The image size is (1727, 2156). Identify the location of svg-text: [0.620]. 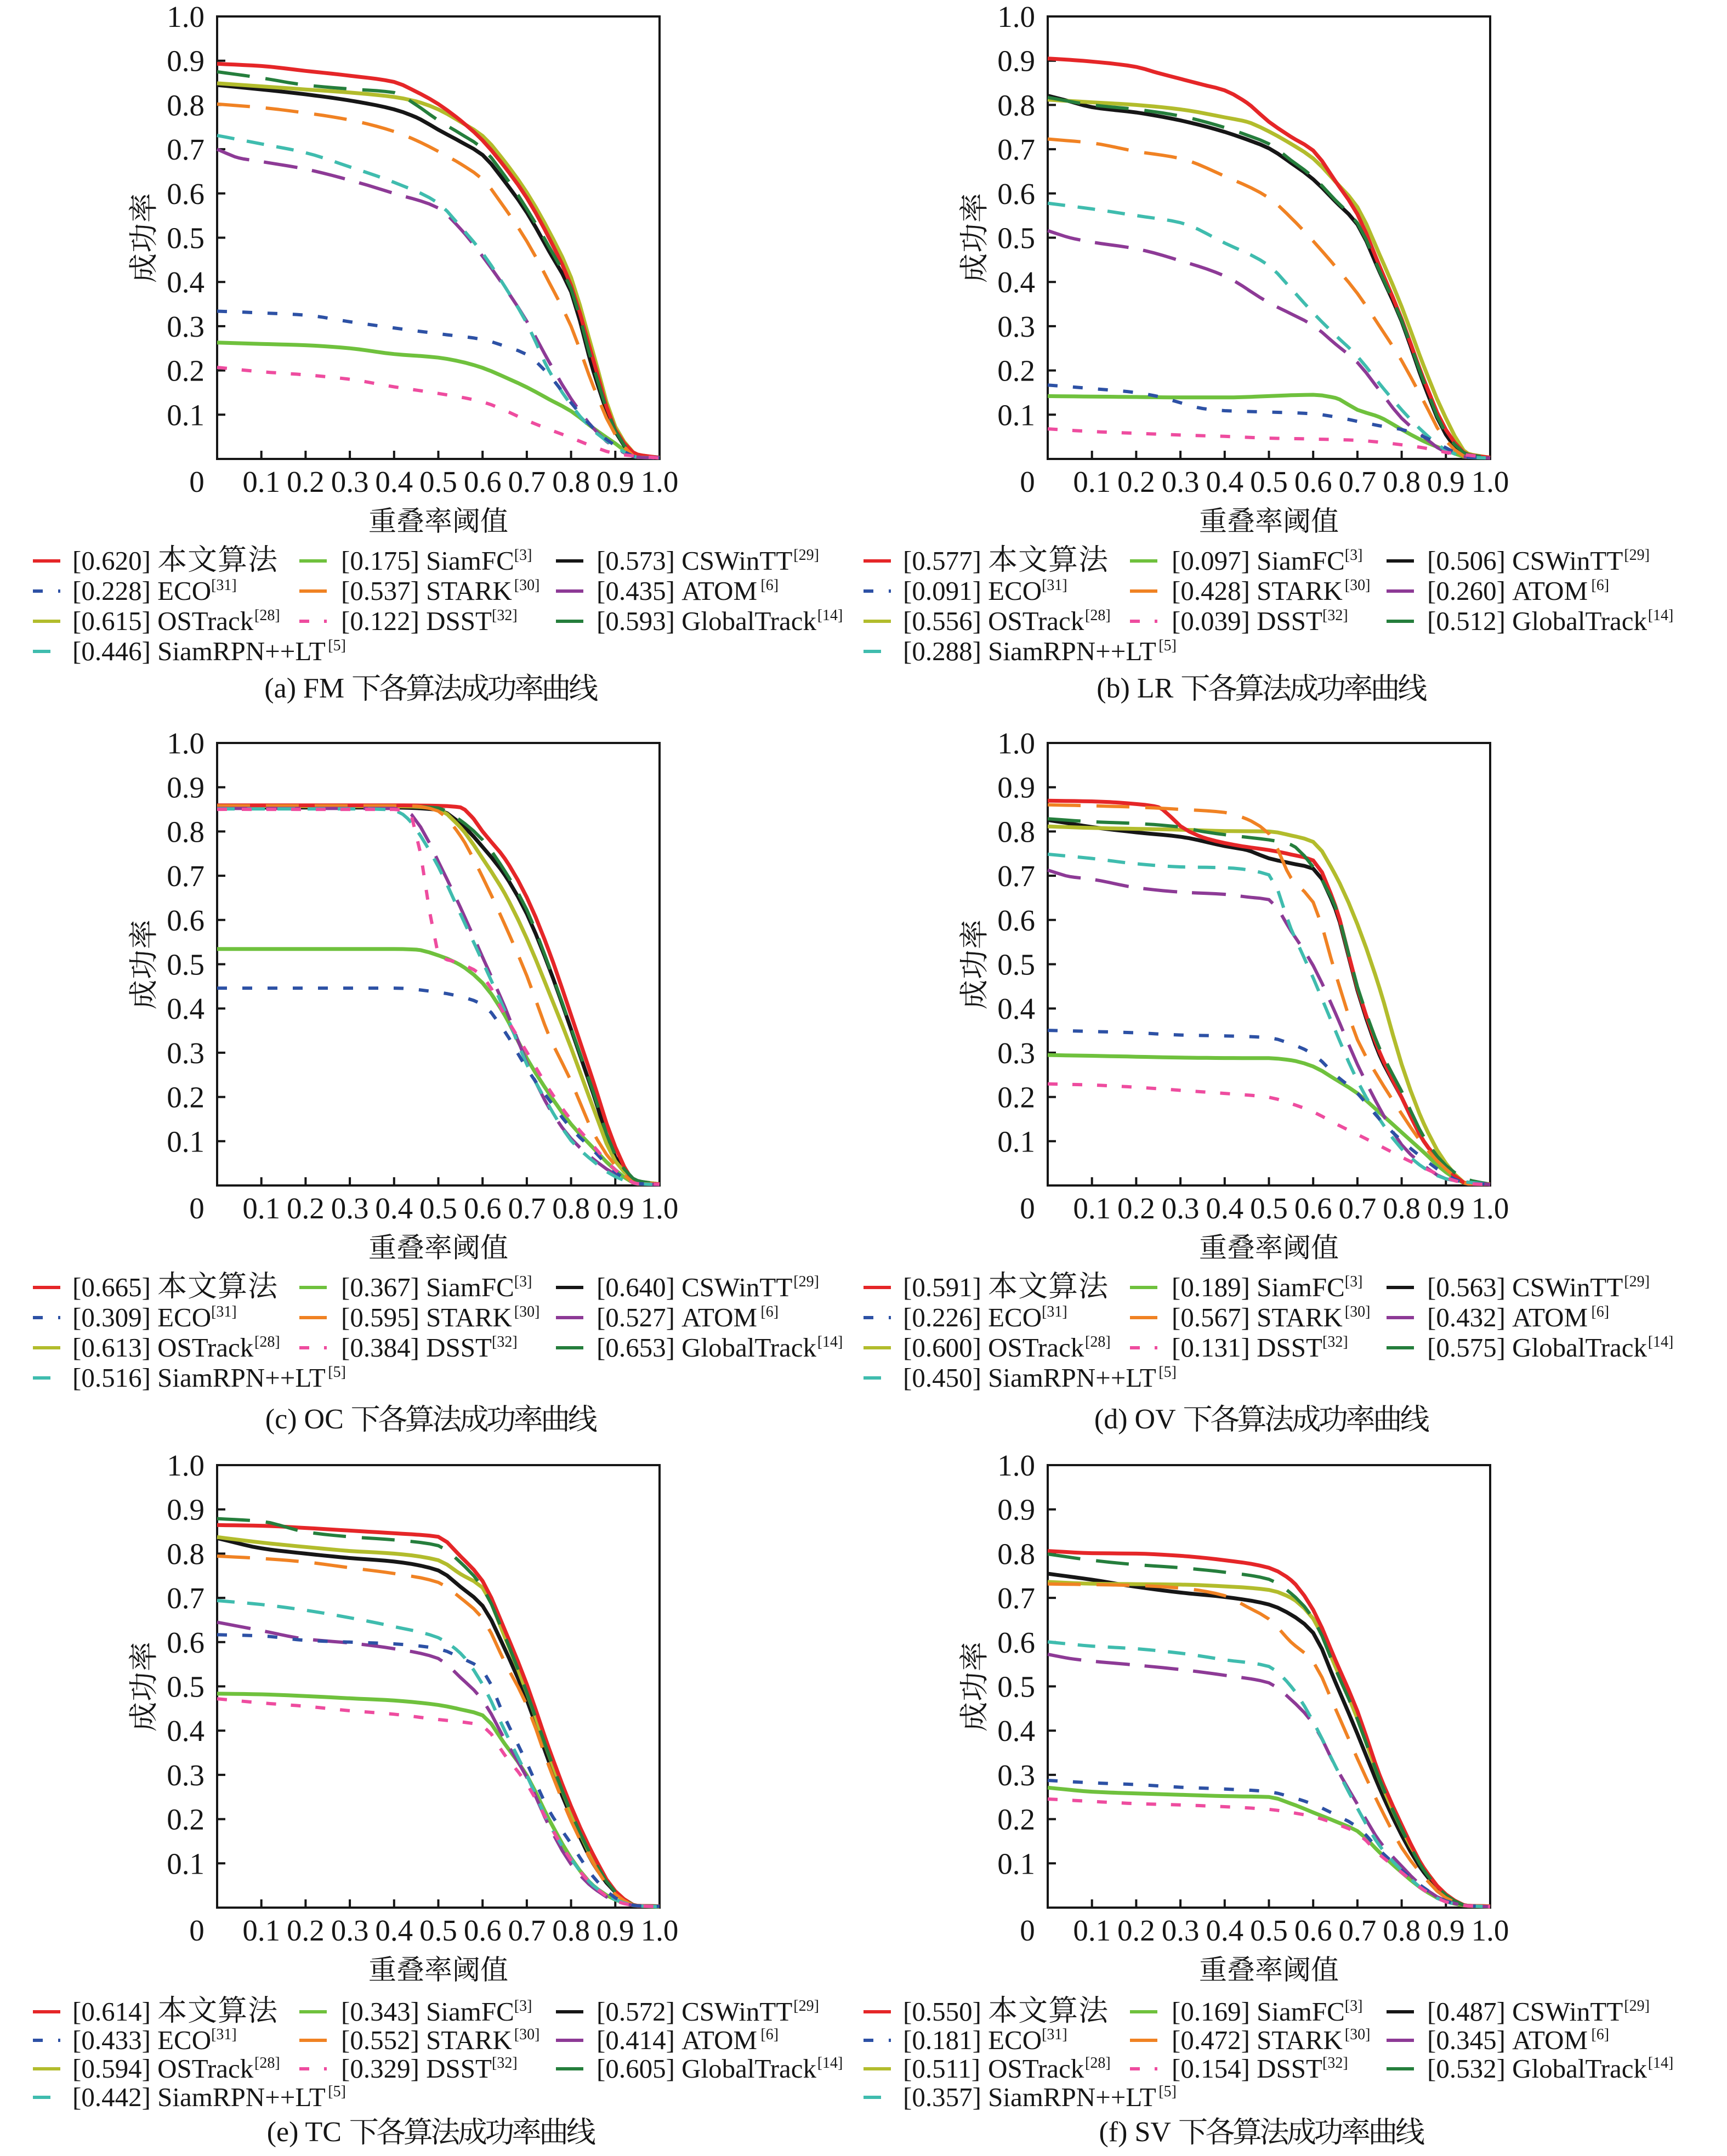
(111, 561).